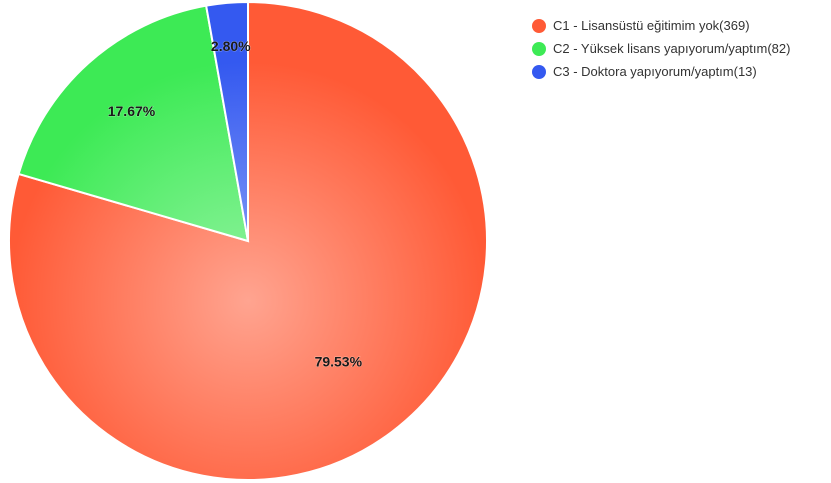 The image size is (831, 483). What do you see at coordinates (132, 111) in the screenshot?
I see `pie-label-c2: 17.67%` at bounding box center [132, 111].